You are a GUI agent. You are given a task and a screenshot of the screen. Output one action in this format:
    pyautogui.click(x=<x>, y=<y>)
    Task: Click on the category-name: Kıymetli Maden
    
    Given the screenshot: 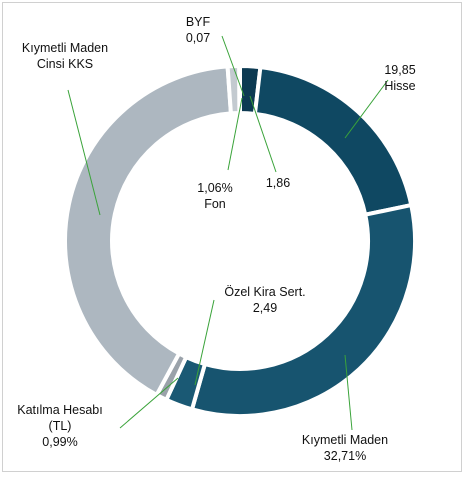 What is the action you would take?
    pyautogui.click(x=345, y=440)
    